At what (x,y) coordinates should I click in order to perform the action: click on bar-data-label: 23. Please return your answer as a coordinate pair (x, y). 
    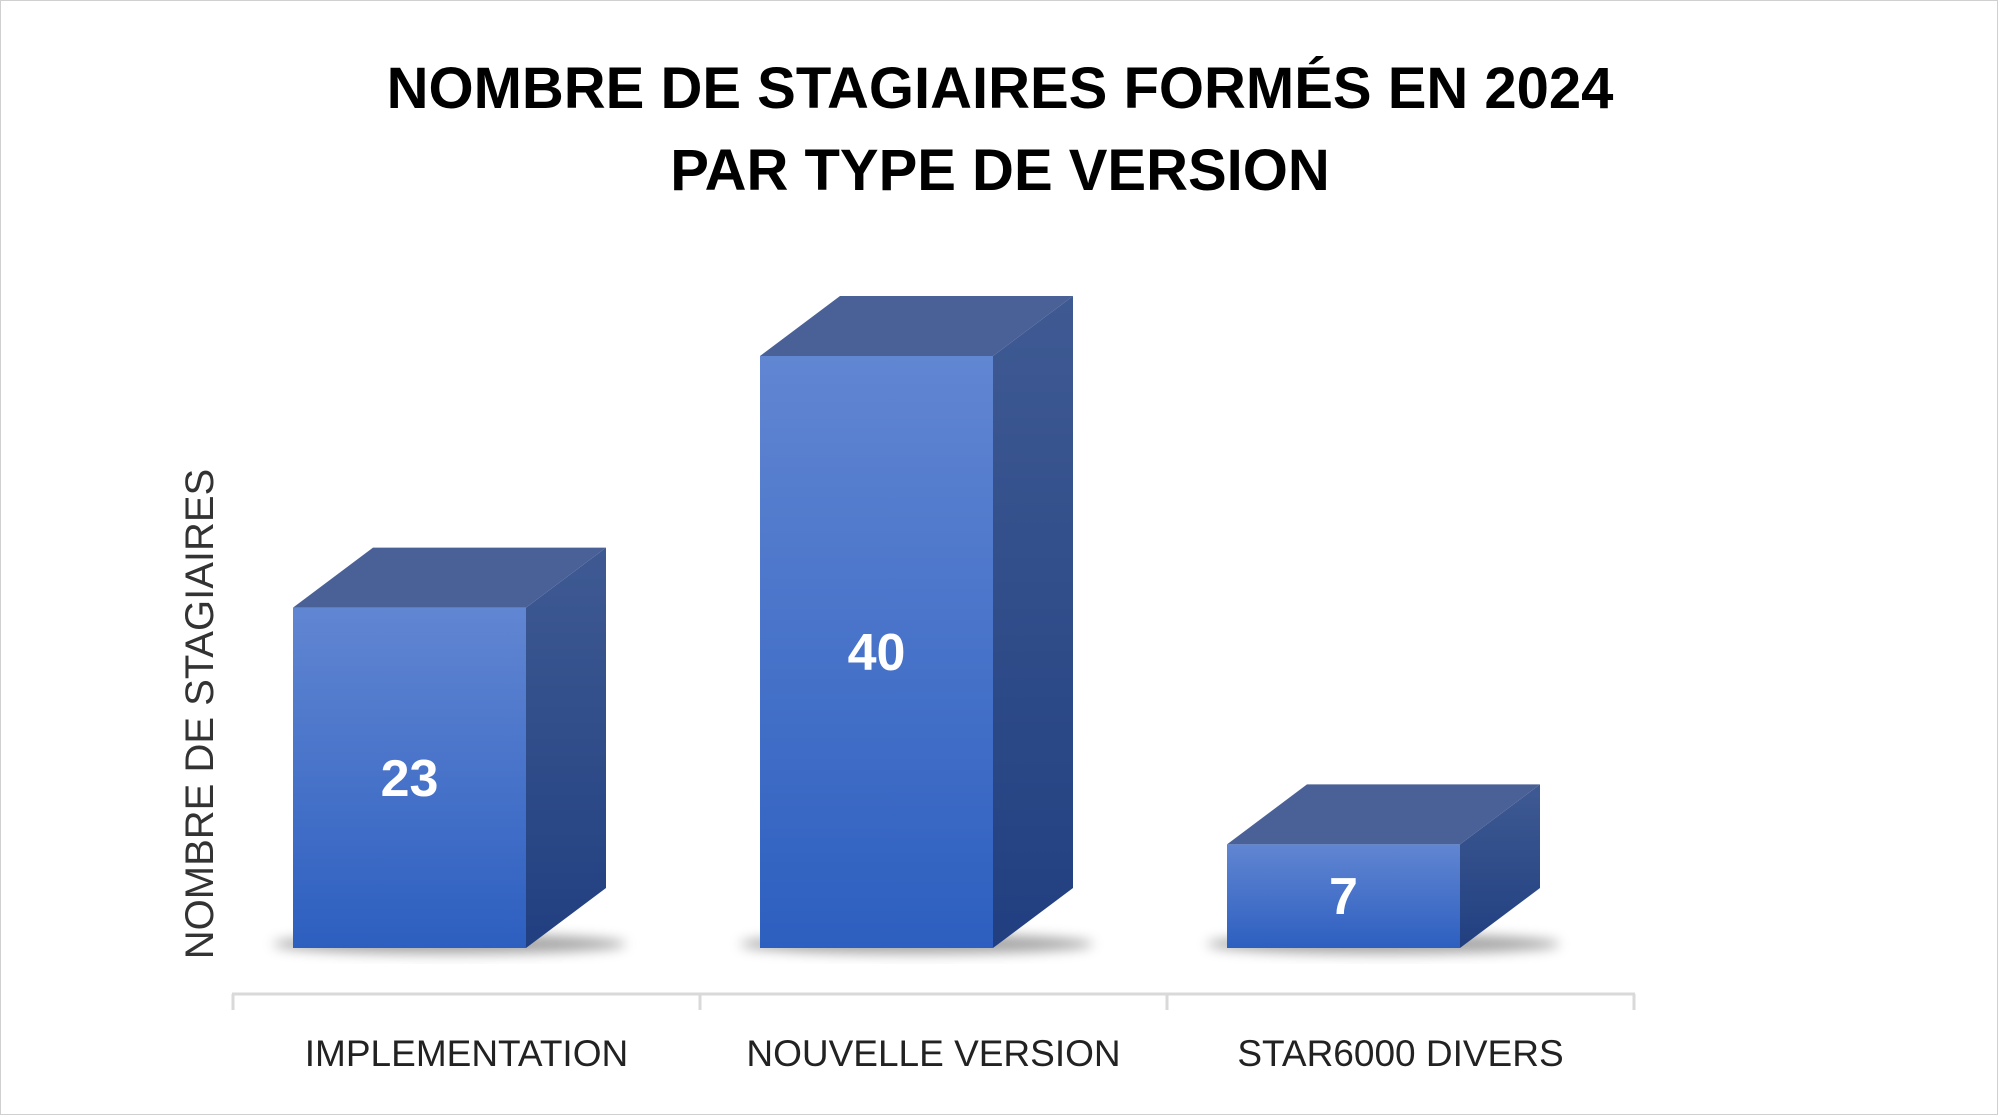
    Looking at the image, I should click on (410, 779).